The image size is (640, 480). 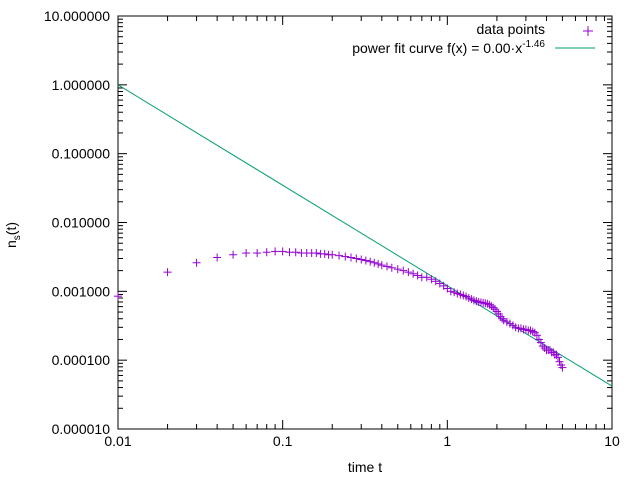 I want to click on y-axis-label: ns(t), so click(x=13, y=235).